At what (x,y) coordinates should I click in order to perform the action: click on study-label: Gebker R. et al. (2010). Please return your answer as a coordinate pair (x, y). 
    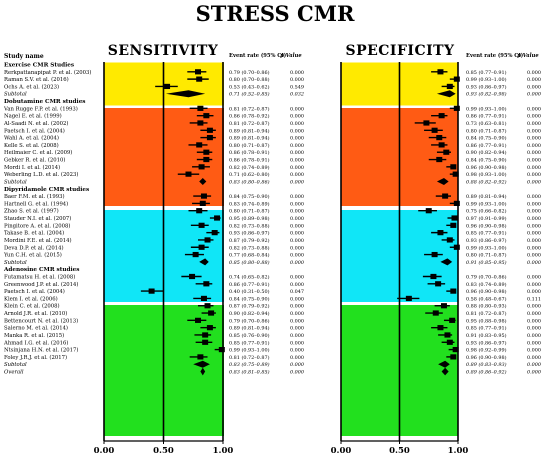
    Looking at the image, I should click on (34, 160).